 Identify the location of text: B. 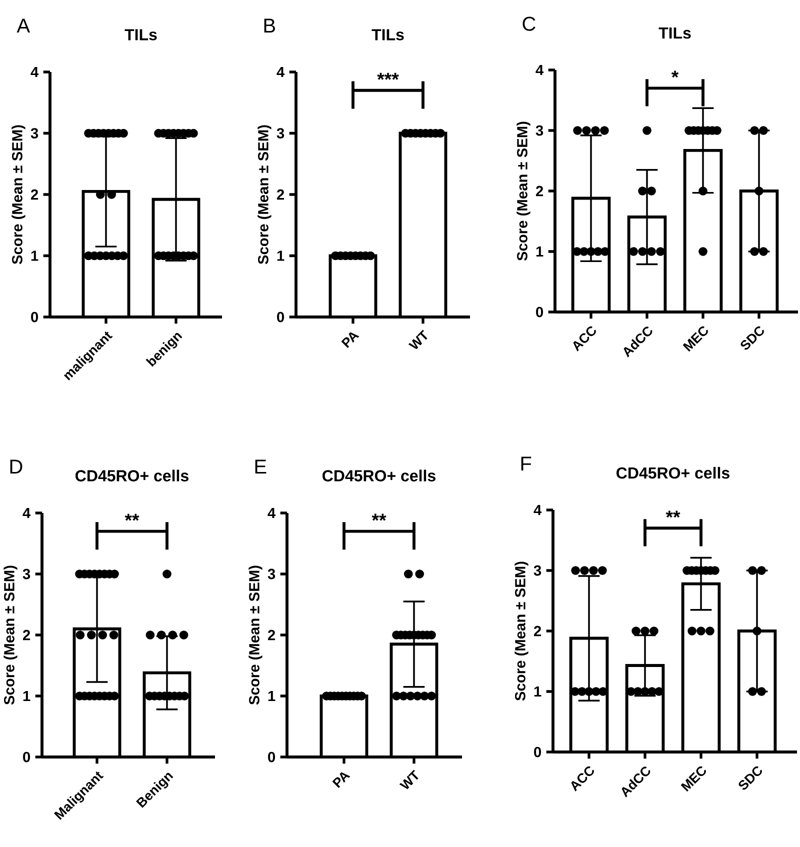
(269, 25).